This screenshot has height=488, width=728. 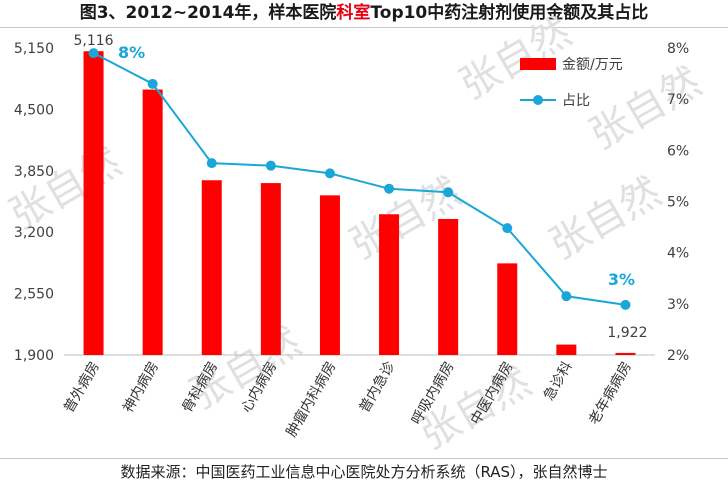 I want to click on chart-title: 图3、2012~2014年，样本医院科室Top10中药注射剂使用金额及其占比, so click(x=364, y=13).